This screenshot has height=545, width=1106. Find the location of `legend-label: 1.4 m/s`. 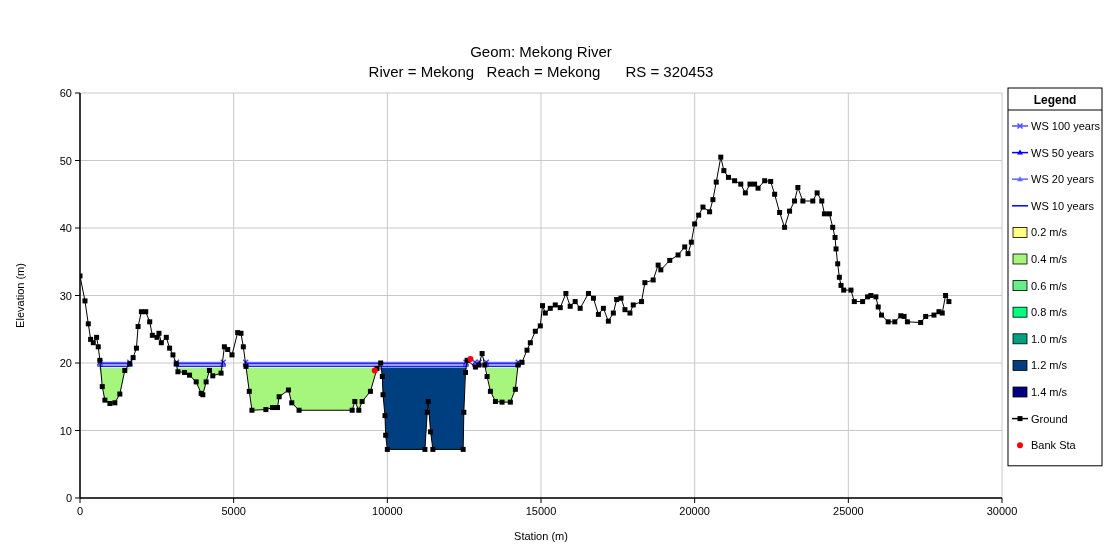

legend-label: 1.4 m/s is located at coordinates (1049, 392).